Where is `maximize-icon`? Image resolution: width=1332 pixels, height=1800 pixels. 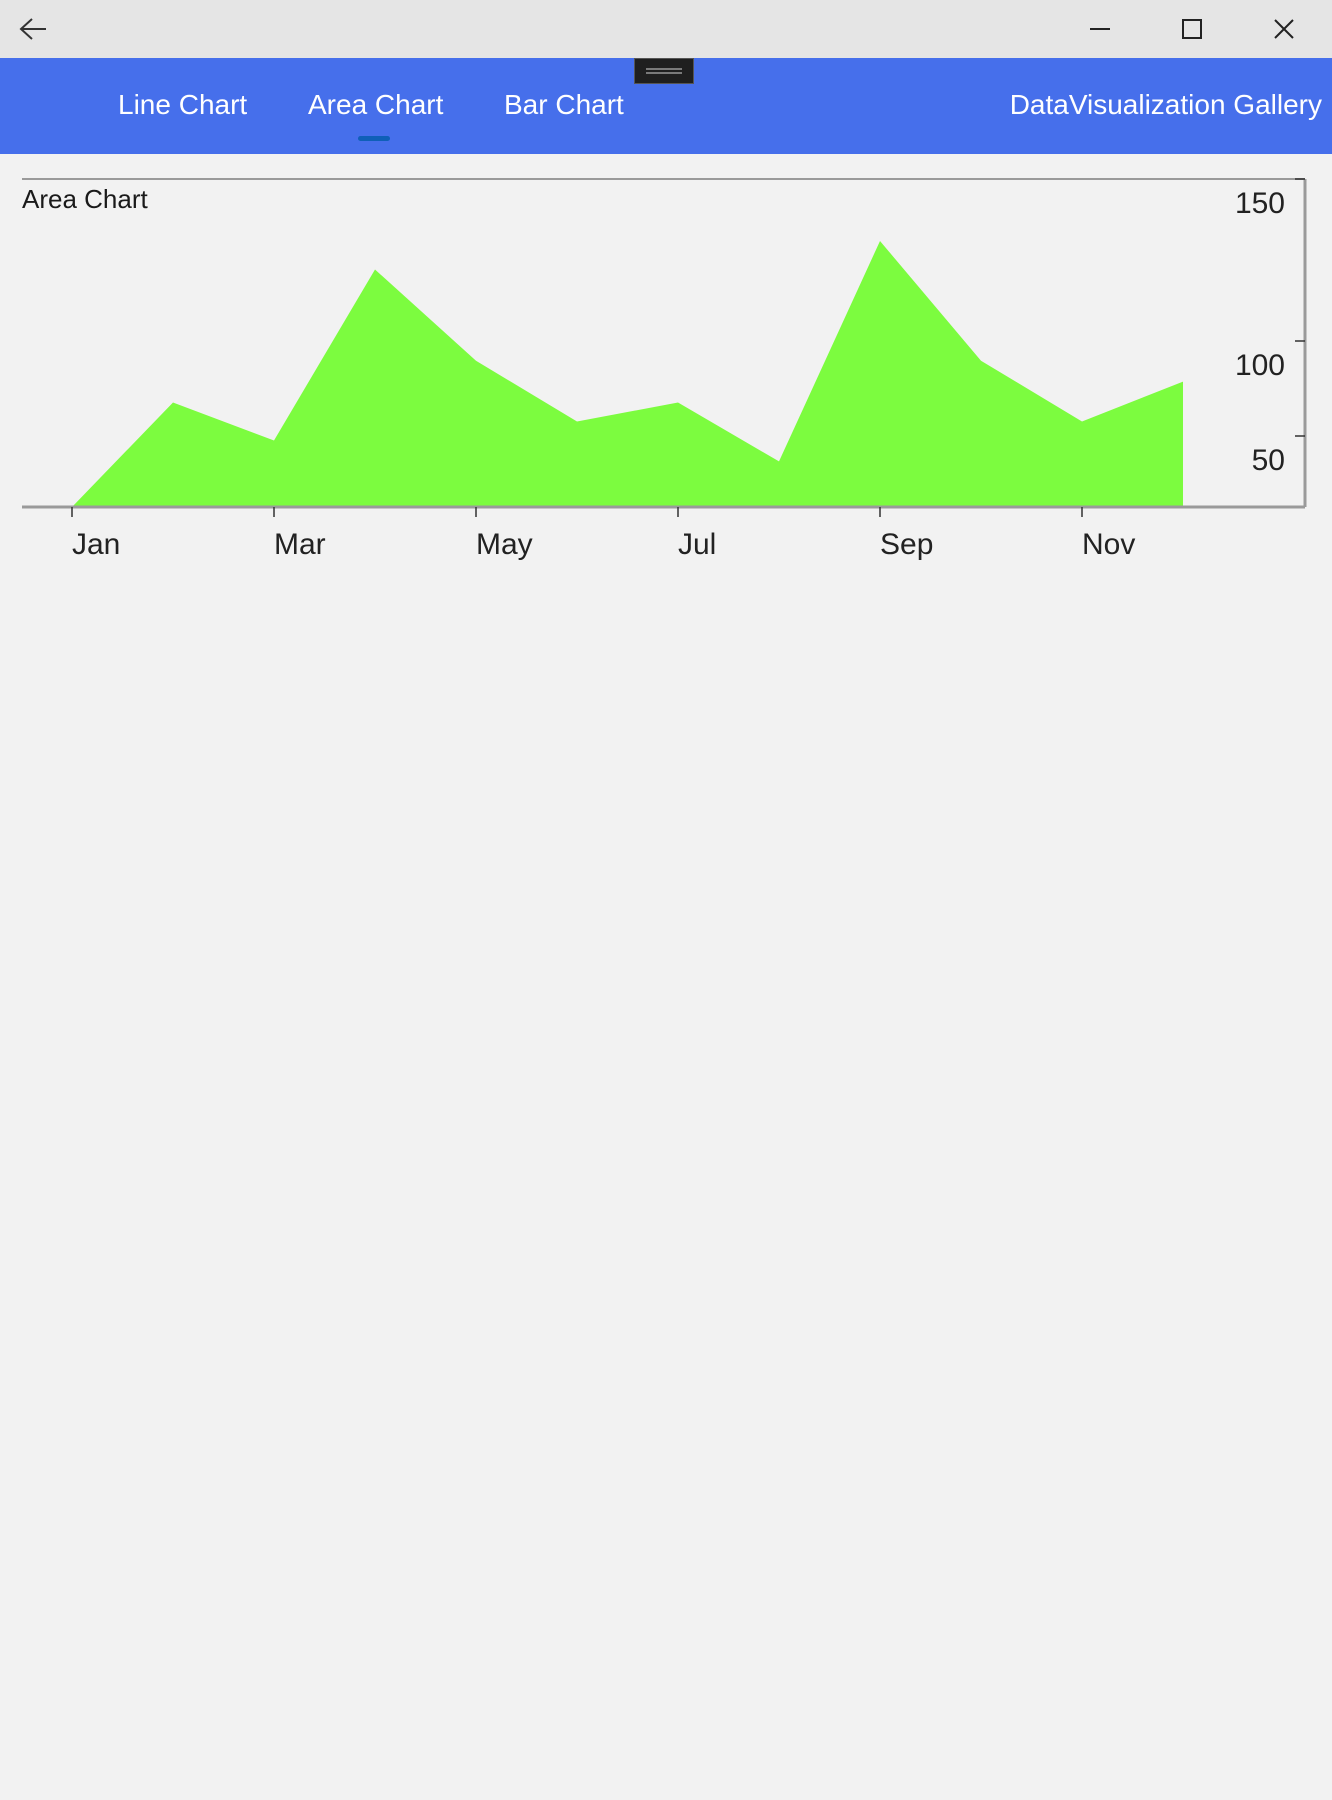 maximize-icon is located at coordinates (1192, 29).